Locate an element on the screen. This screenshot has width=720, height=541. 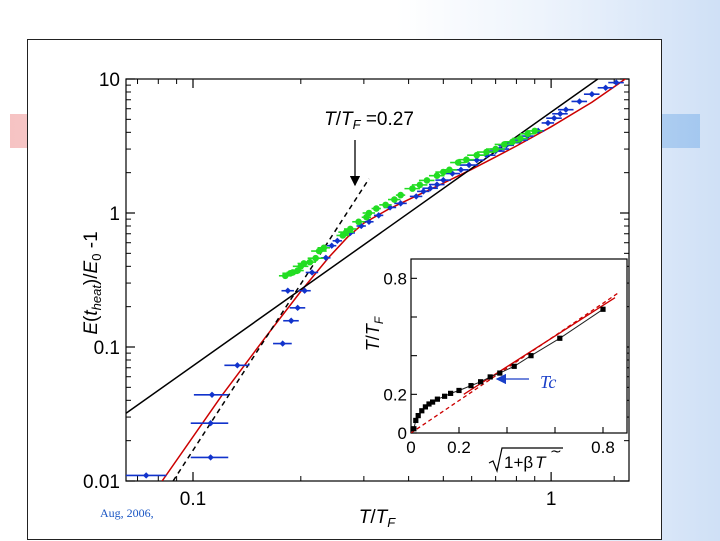
main-y-tick-label: 1 is located at coordinates (114, 214).